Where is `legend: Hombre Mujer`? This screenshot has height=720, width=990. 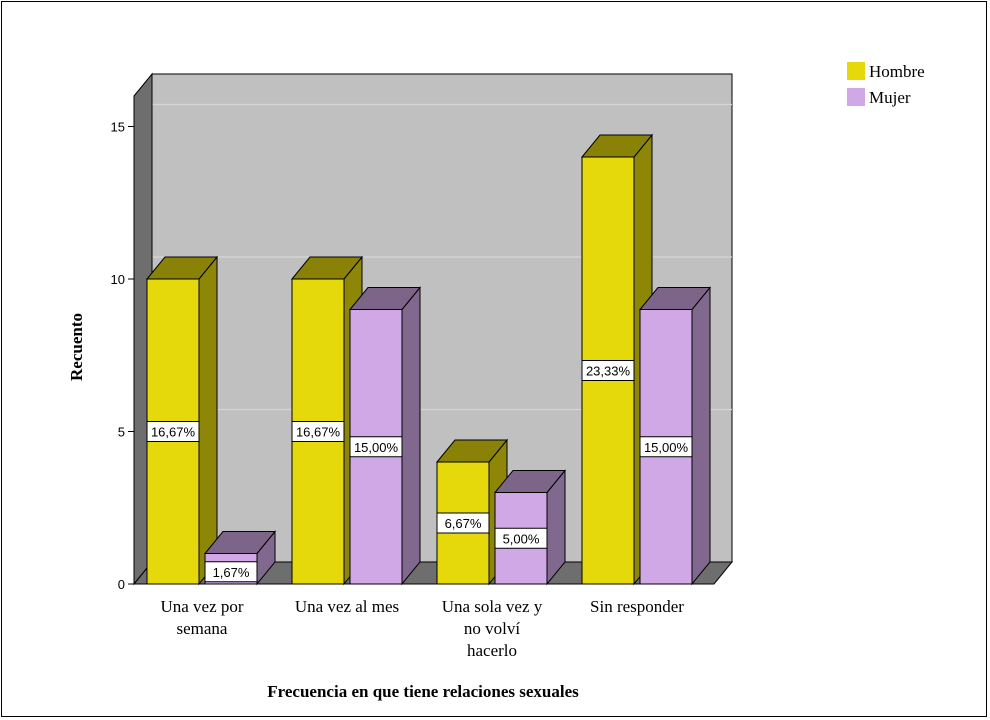
legend: Hombre Mujer is located at coordinates (886, 84).